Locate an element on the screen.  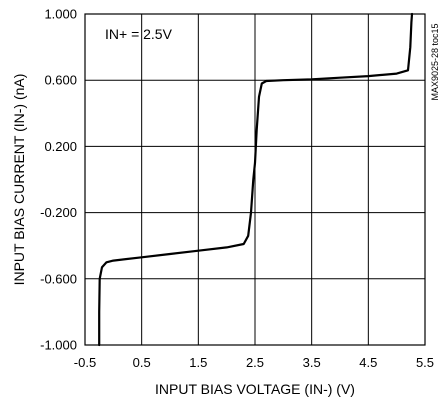
condition-annotation: IN+ = 2.5V is located at coordinates (139, 34).